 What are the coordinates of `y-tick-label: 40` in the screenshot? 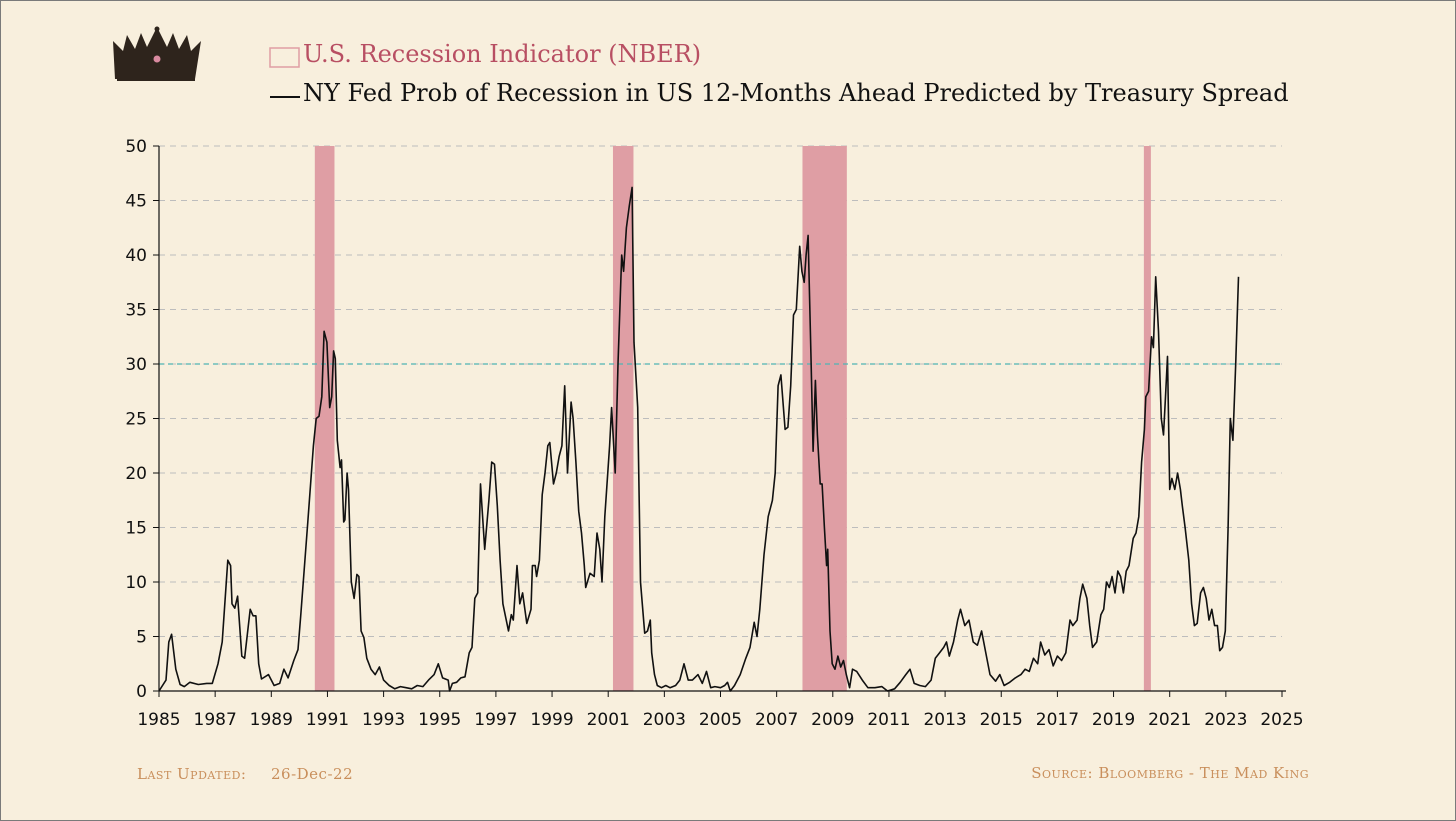 It's located at (136, 256).